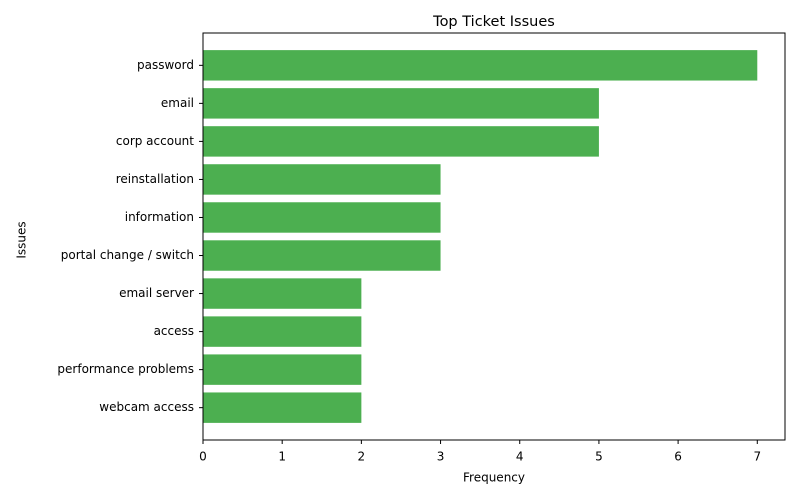  Describe the element at coordinates (177, 103) in the screenshot. I see `y-tick-label: email` at that location.